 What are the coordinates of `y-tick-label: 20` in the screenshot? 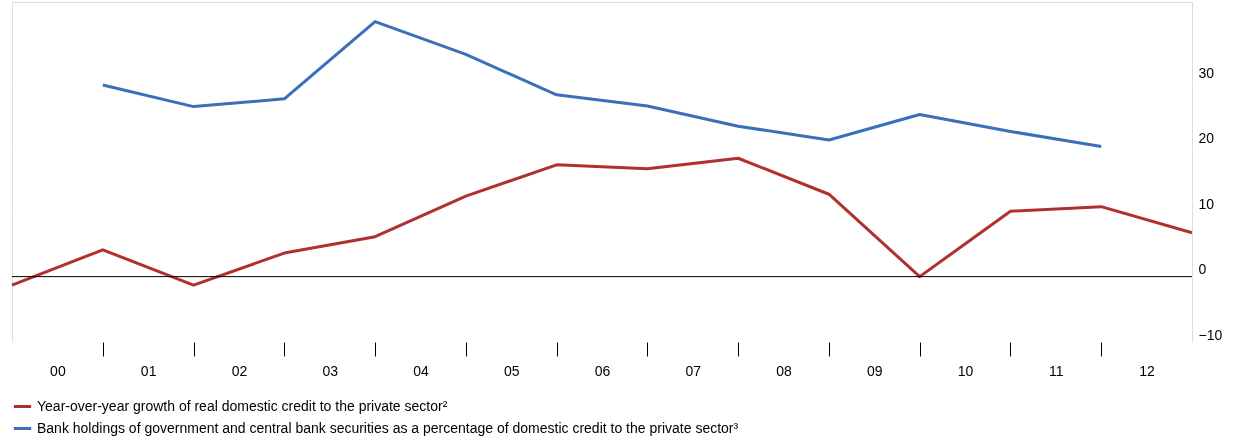 It's located at (1206, 138).